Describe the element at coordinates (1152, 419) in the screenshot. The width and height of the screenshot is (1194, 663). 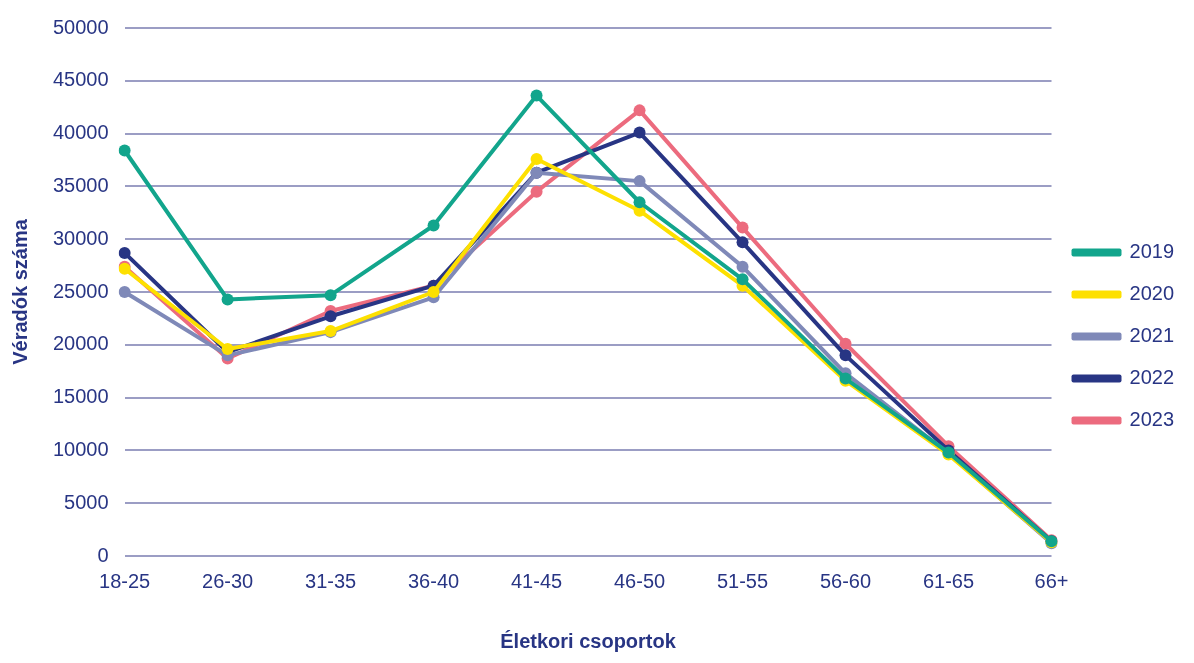
I see `legend-label: 2023` at that location.